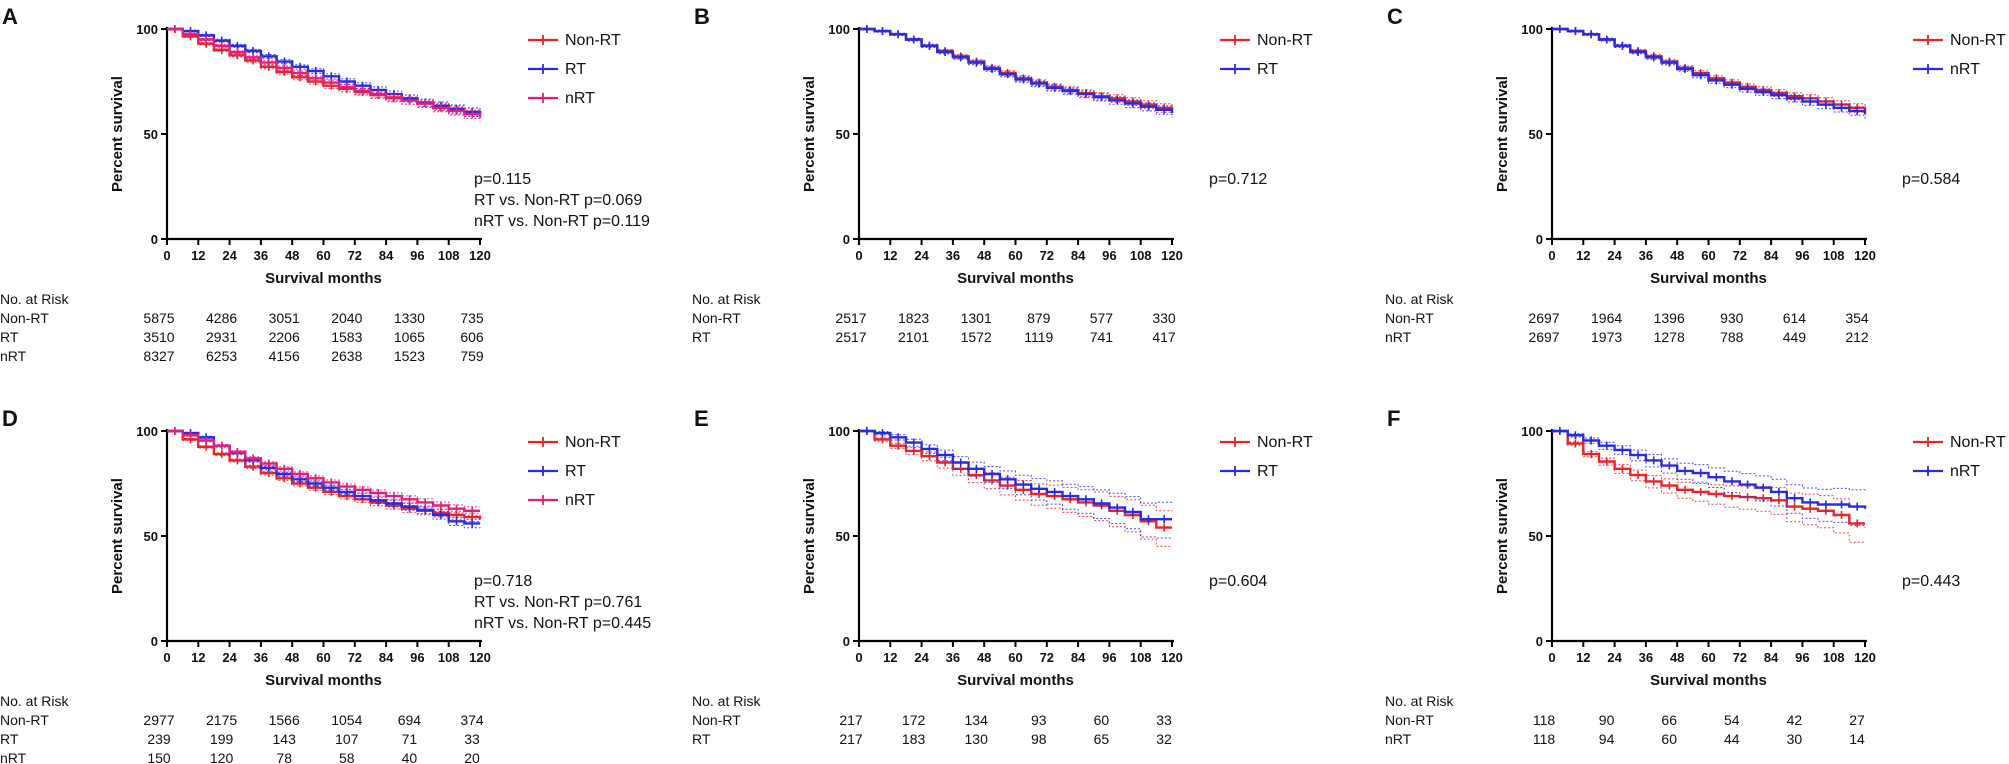 The height and width of the screenshot is (764, 2009). Describe the element at coordinates (347, 757) in the screenshot. I see `risk-value: 58` at that location.